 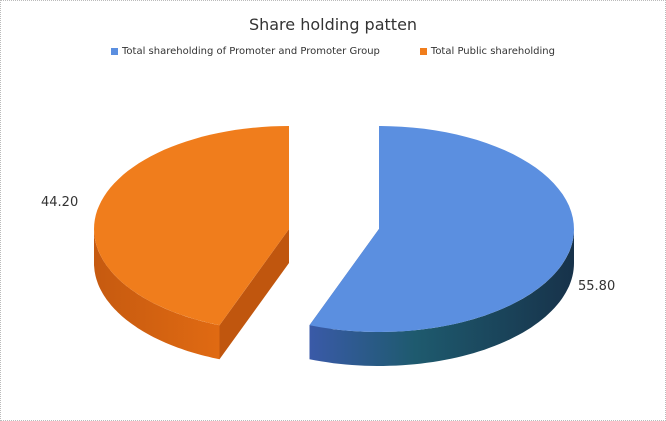 What do you see at coordinates (597, 286) in the screenshot?
I see `data-label-promoter: 55.80` at bounding box center [597, 286].